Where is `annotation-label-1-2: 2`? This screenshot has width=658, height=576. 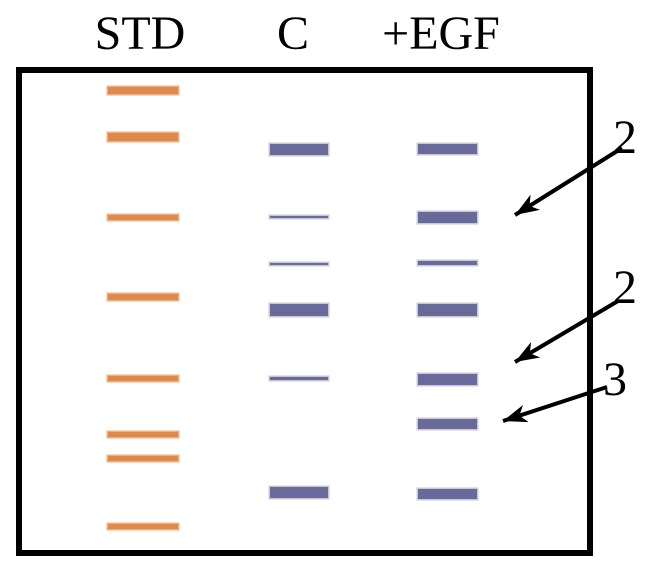
annotation-label-1-2: 2 is located at coordinates (625, 137).